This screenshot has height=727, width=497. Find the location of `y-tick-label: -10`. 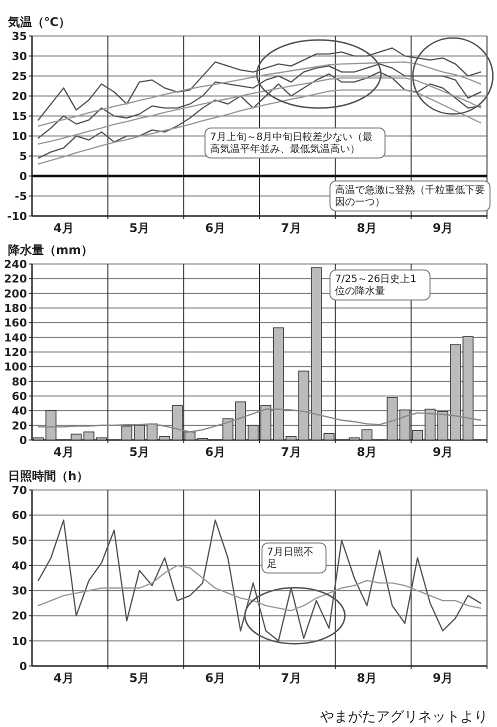

y-tick-label: -10 is located at coordinates (17, 216).